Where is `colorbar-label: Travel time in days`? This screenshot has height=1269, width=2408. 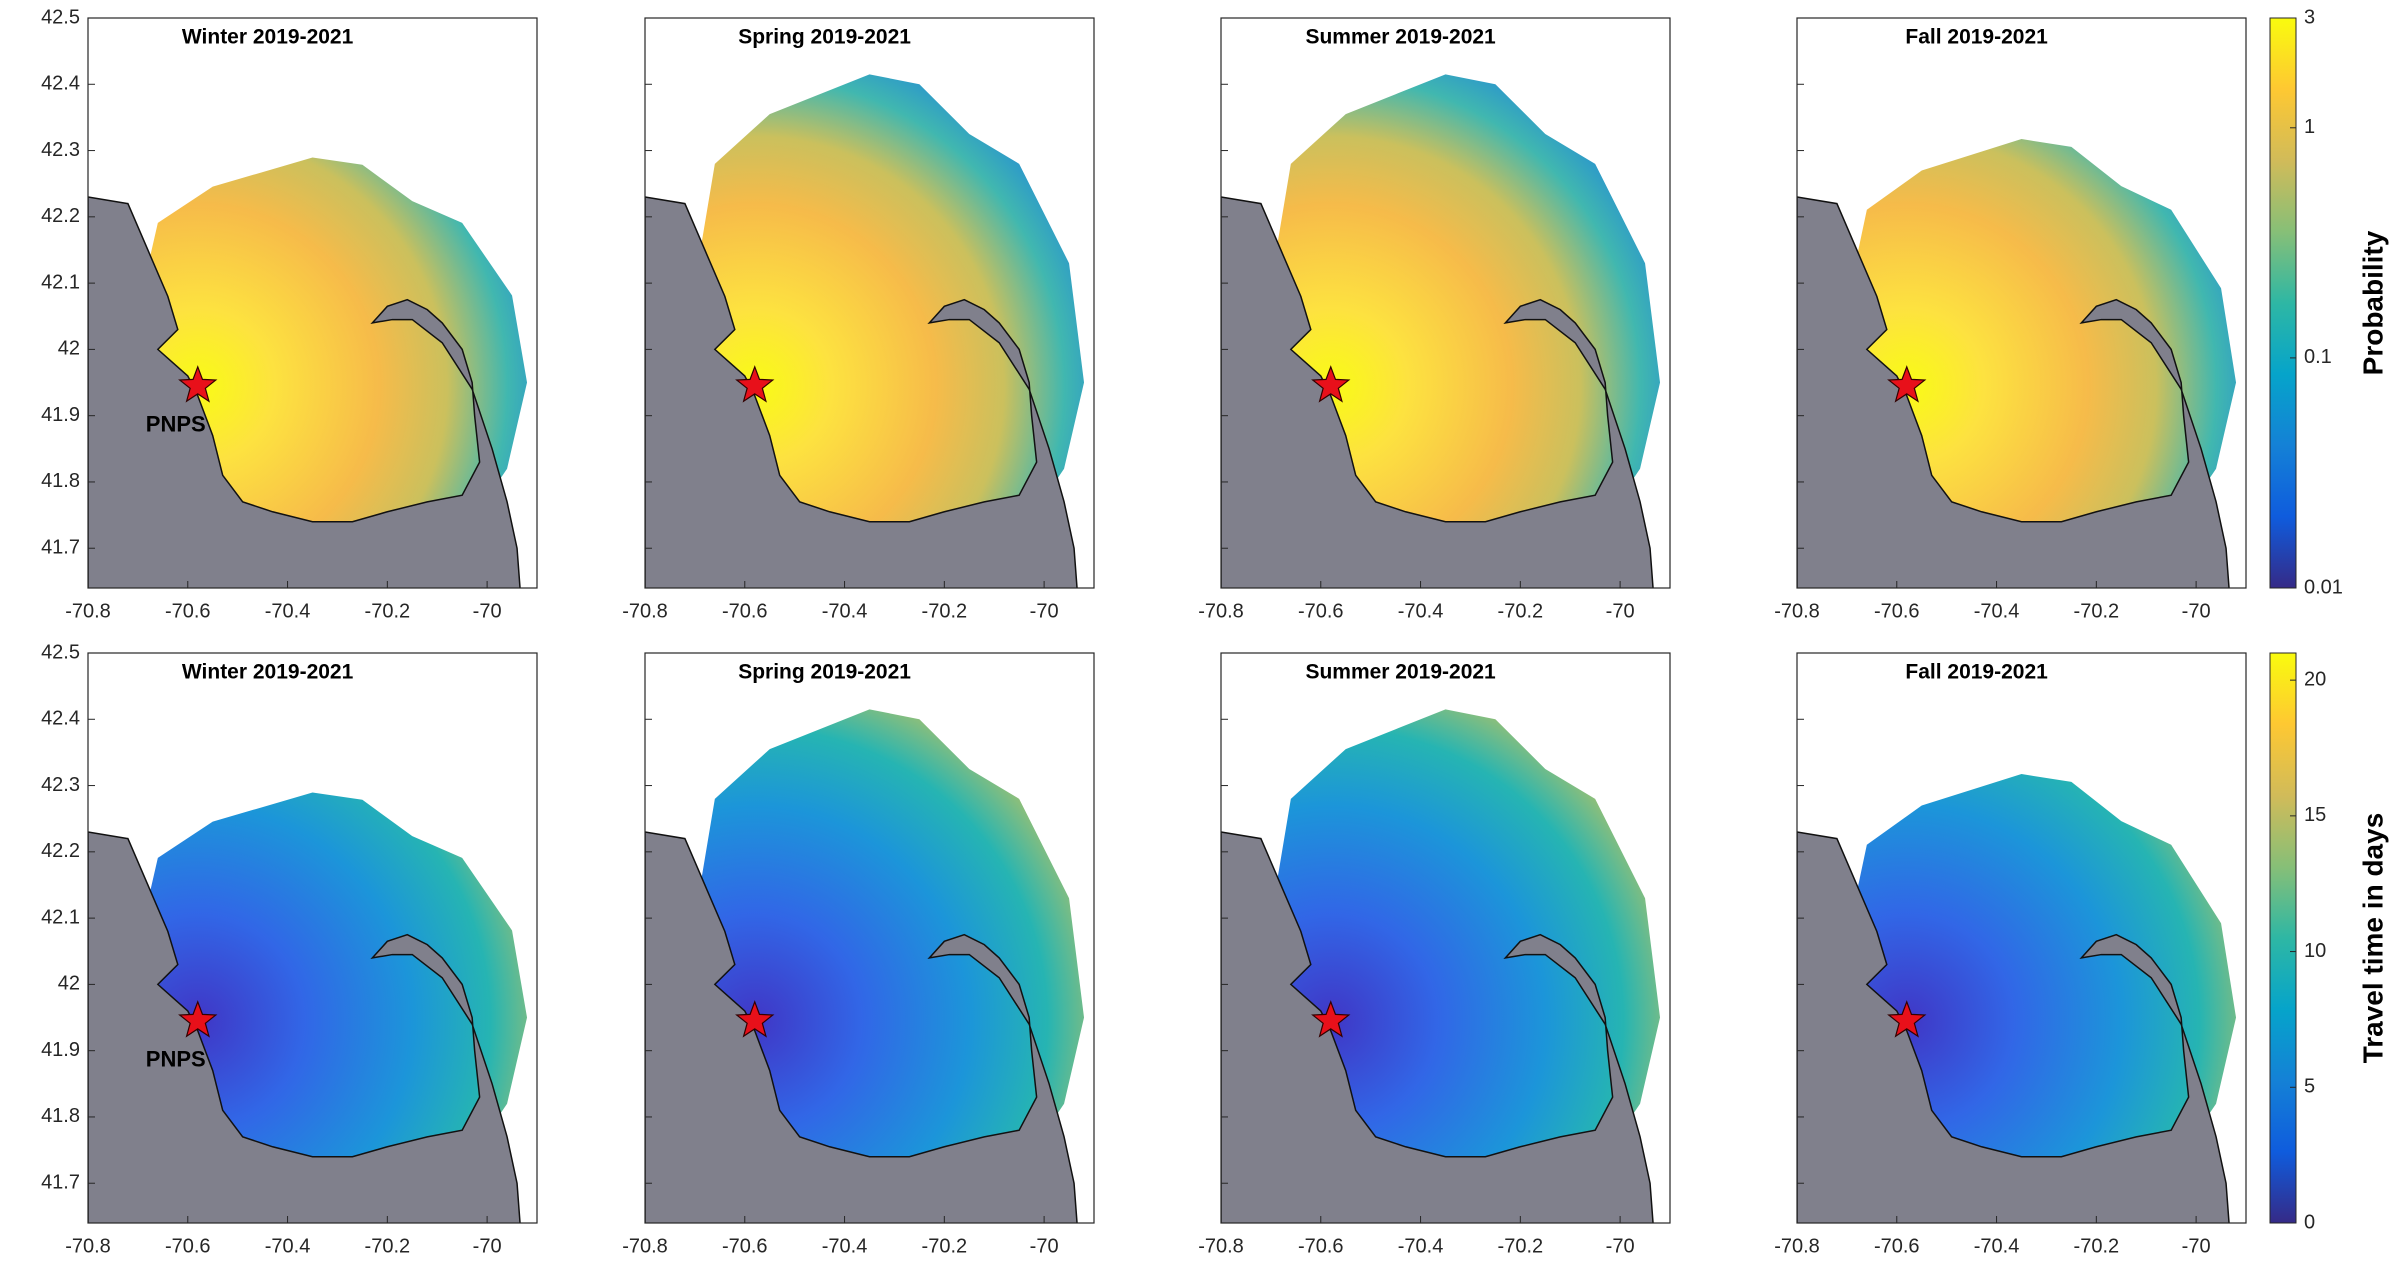 colorbar-label: Travel time in days is located at coordinates (2372, 938).